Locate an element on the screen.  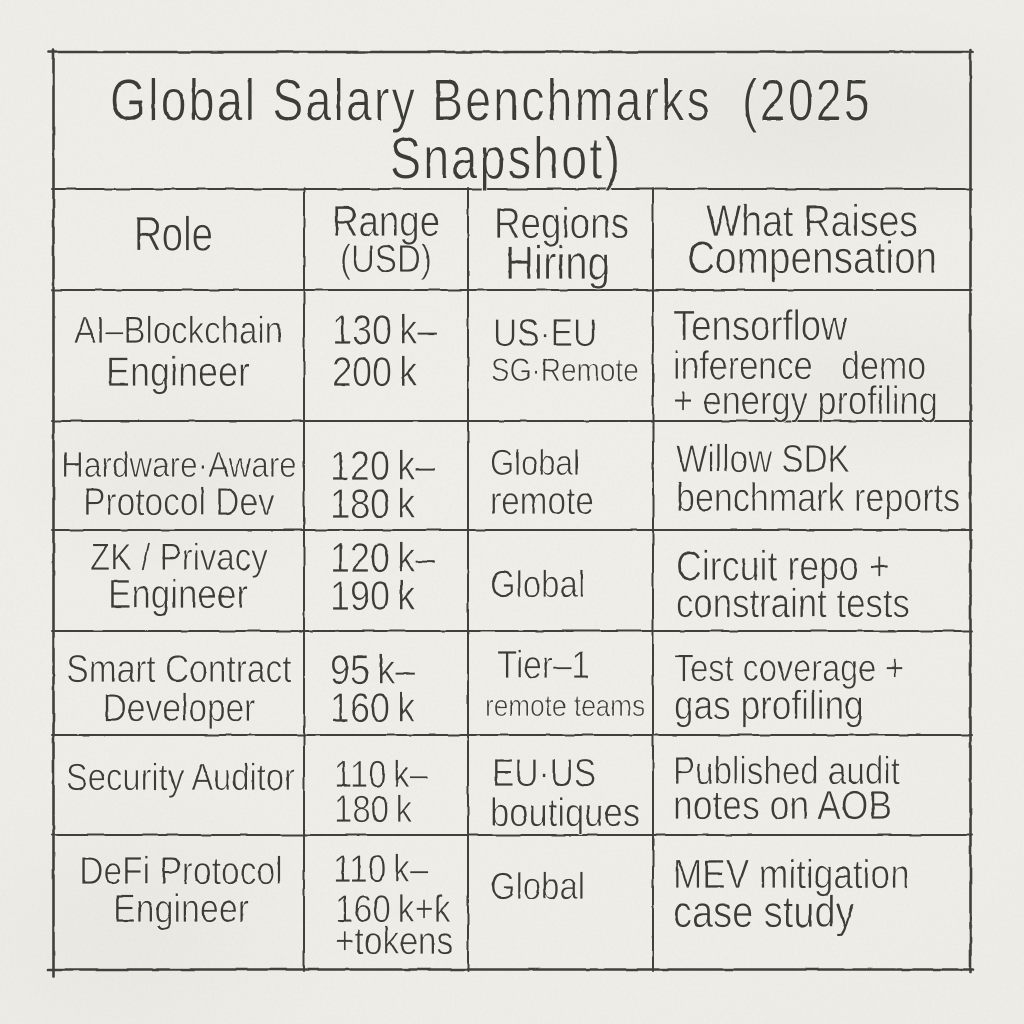
svg-text: 190 k is located at coordinates (373, 597).